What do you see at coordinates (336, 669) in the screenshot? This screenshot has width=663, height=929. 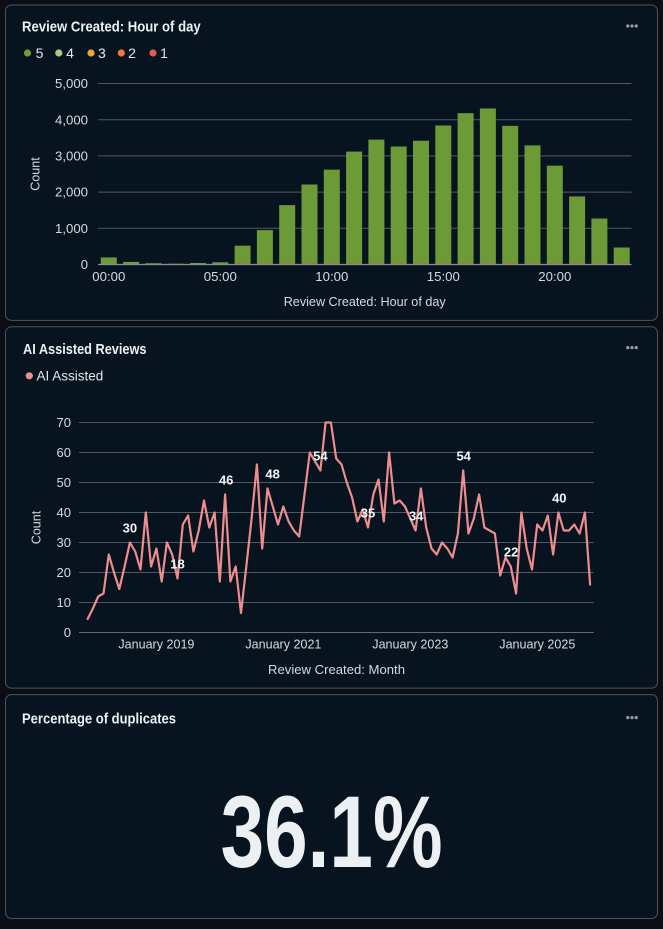 I see `svg-text: Review Created: Month` at bounding box center [336, 669].